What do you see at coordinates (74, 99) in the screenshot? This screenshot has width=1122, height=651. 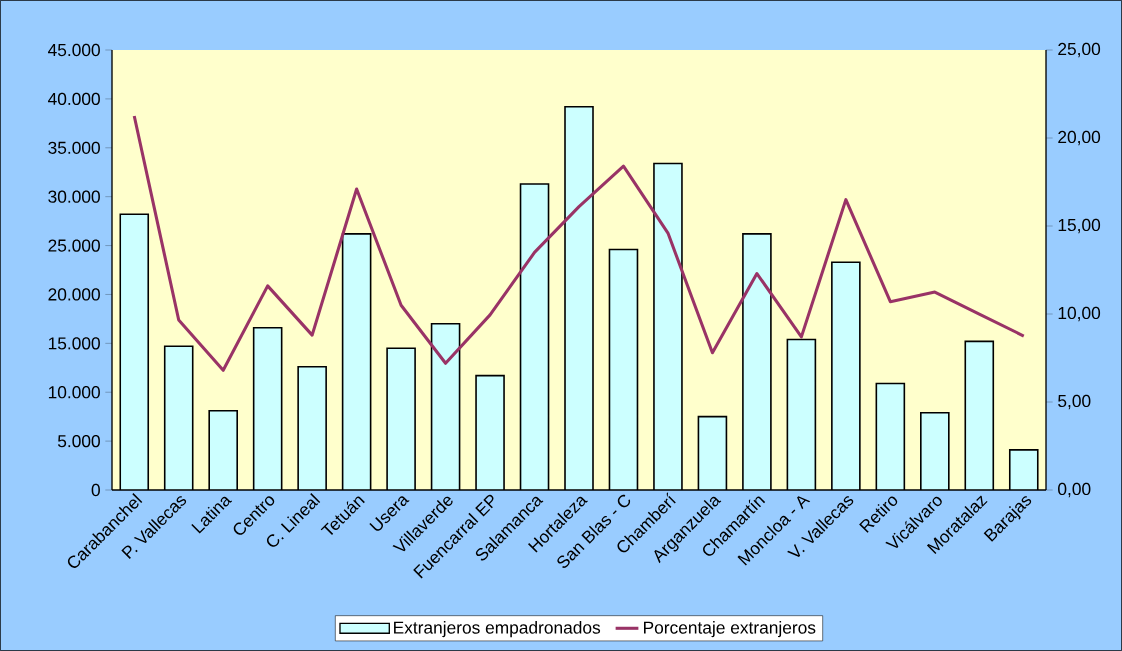 I see `y-tick-label: 40.000` at bounding box center [74, 99].